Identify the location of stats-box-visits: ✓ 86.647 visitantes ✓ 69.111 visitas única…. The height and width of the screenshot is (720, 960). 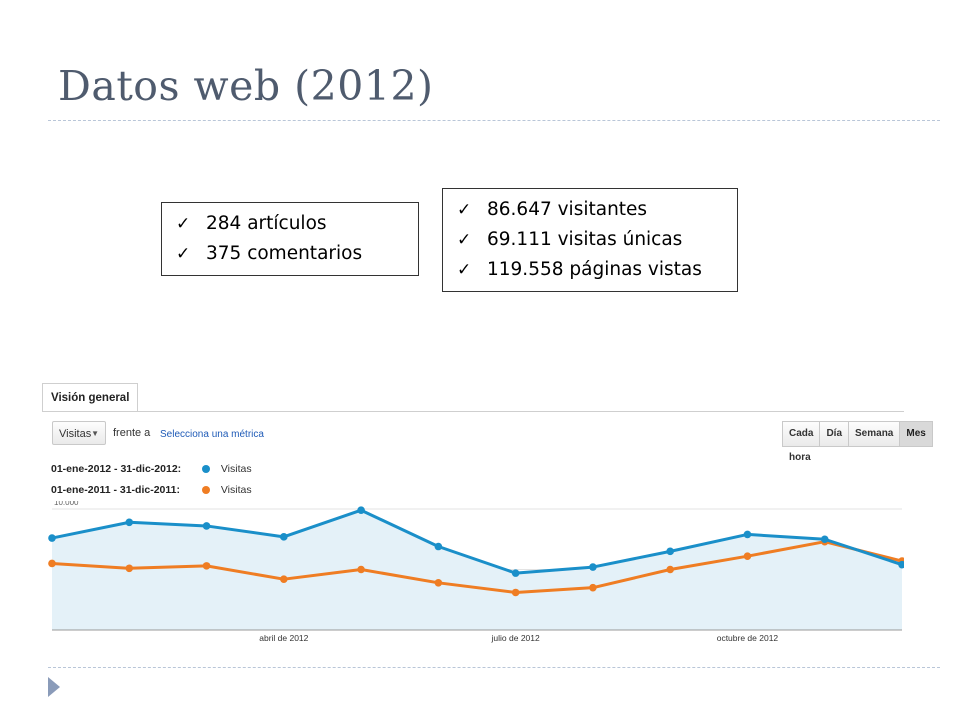
(590, 240).